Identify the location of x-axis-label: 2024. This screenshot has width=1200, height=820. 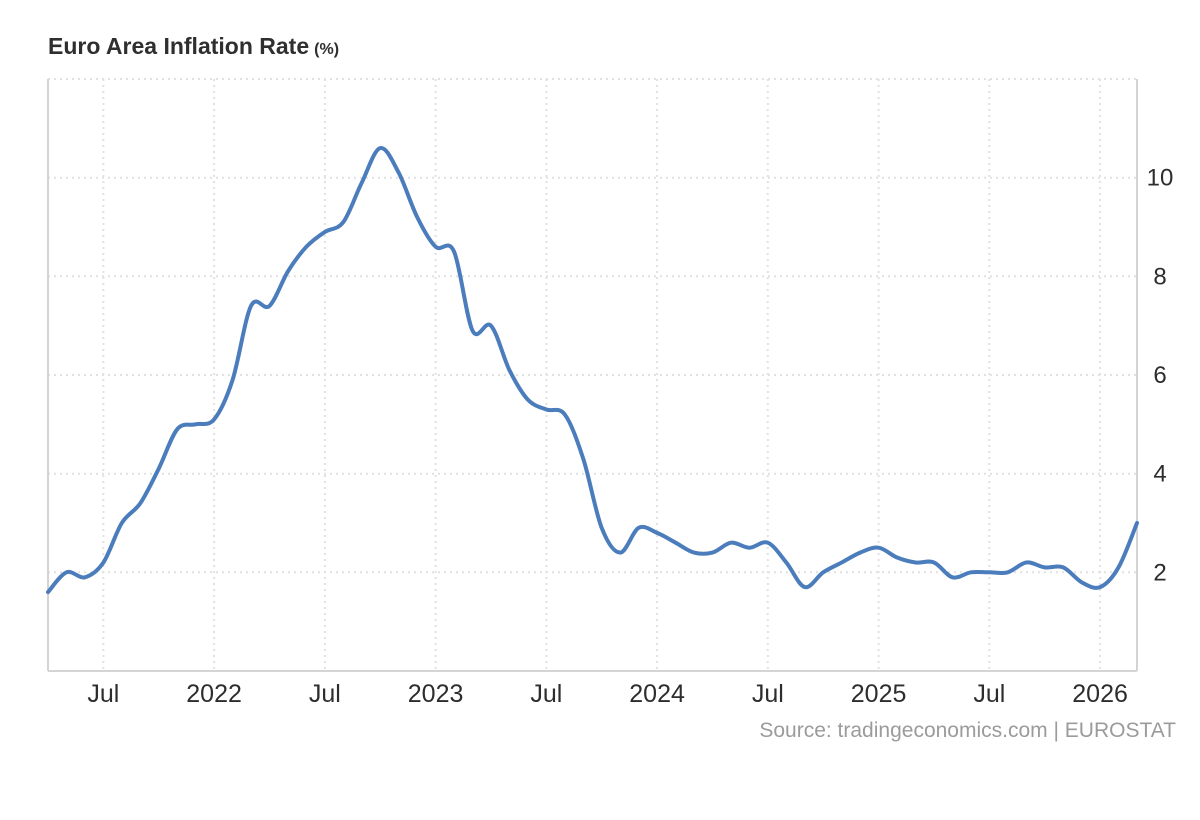
(657, 694).